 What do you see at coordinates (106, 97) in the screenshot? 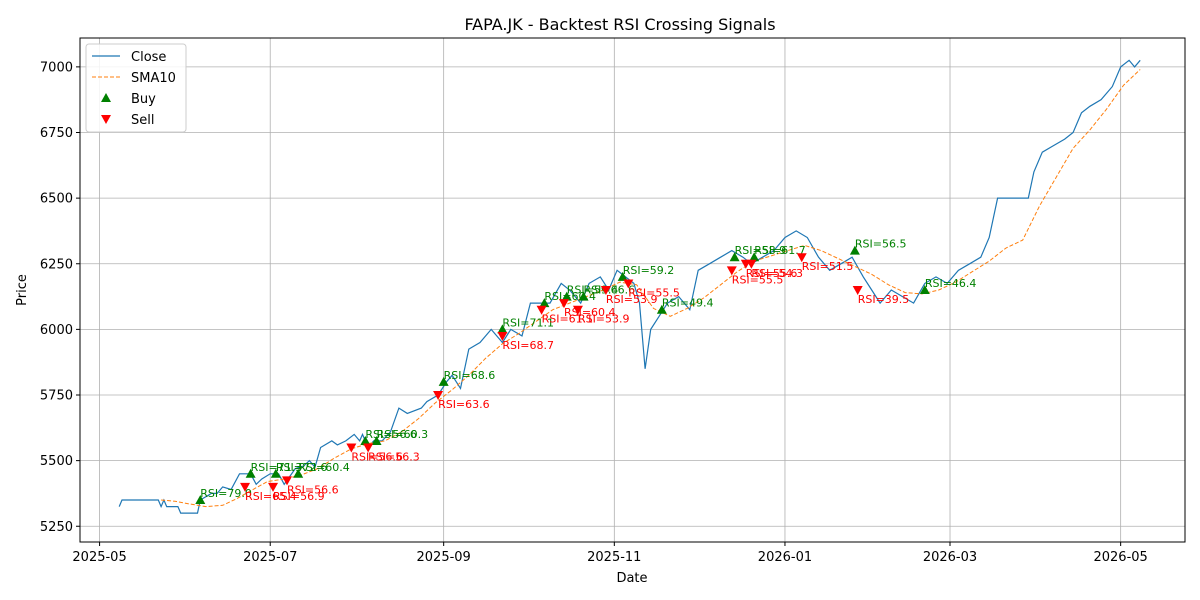
I see `legend-swatch-buy` at bounding box center [106, 97].